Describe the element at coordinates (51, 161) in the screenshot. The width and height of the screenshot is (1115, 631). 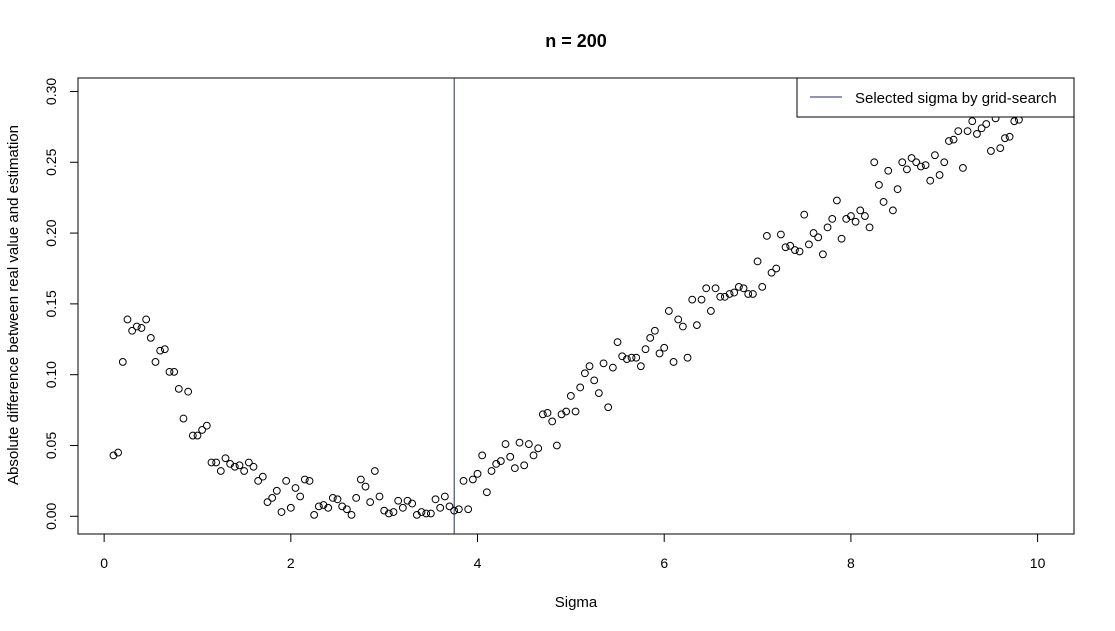
I see `y-tick-label: 0.25` at that location.